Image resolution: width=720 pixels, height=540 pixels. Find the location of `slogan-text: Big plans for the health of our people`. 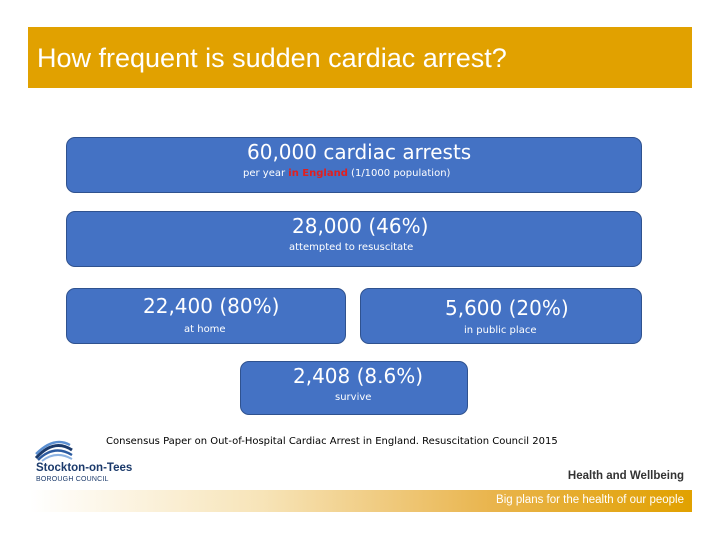

slogan-text: Big plans for the health of our people is located at coordinates (590, 500).